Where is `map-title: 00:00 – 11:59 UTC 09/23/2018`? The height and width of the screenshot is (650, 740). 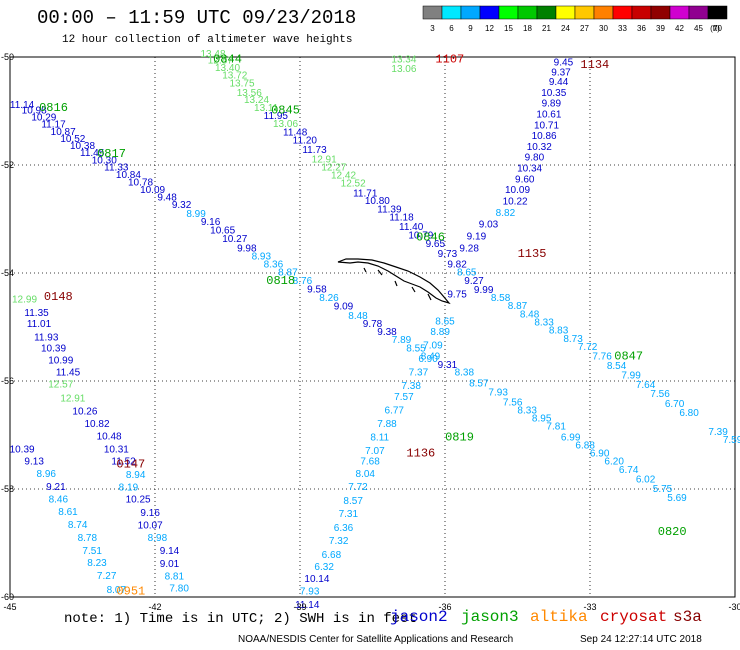 map-title: 00:00 – 11:59 UTC 09/23/2018 is located at coordinates (197, 18).